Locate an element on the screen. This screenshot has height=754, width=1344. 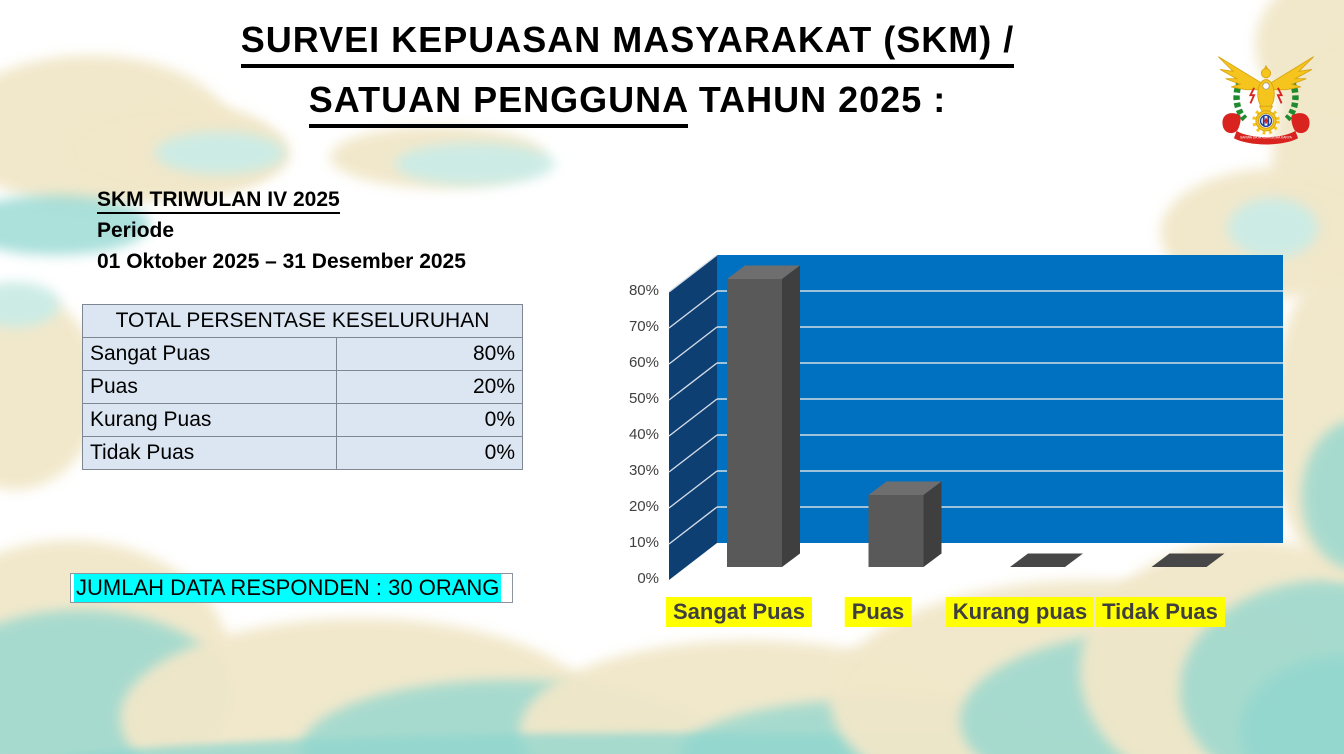
category-label-sangat-puas: Sangat Puas is located at coordinates (739, 612).